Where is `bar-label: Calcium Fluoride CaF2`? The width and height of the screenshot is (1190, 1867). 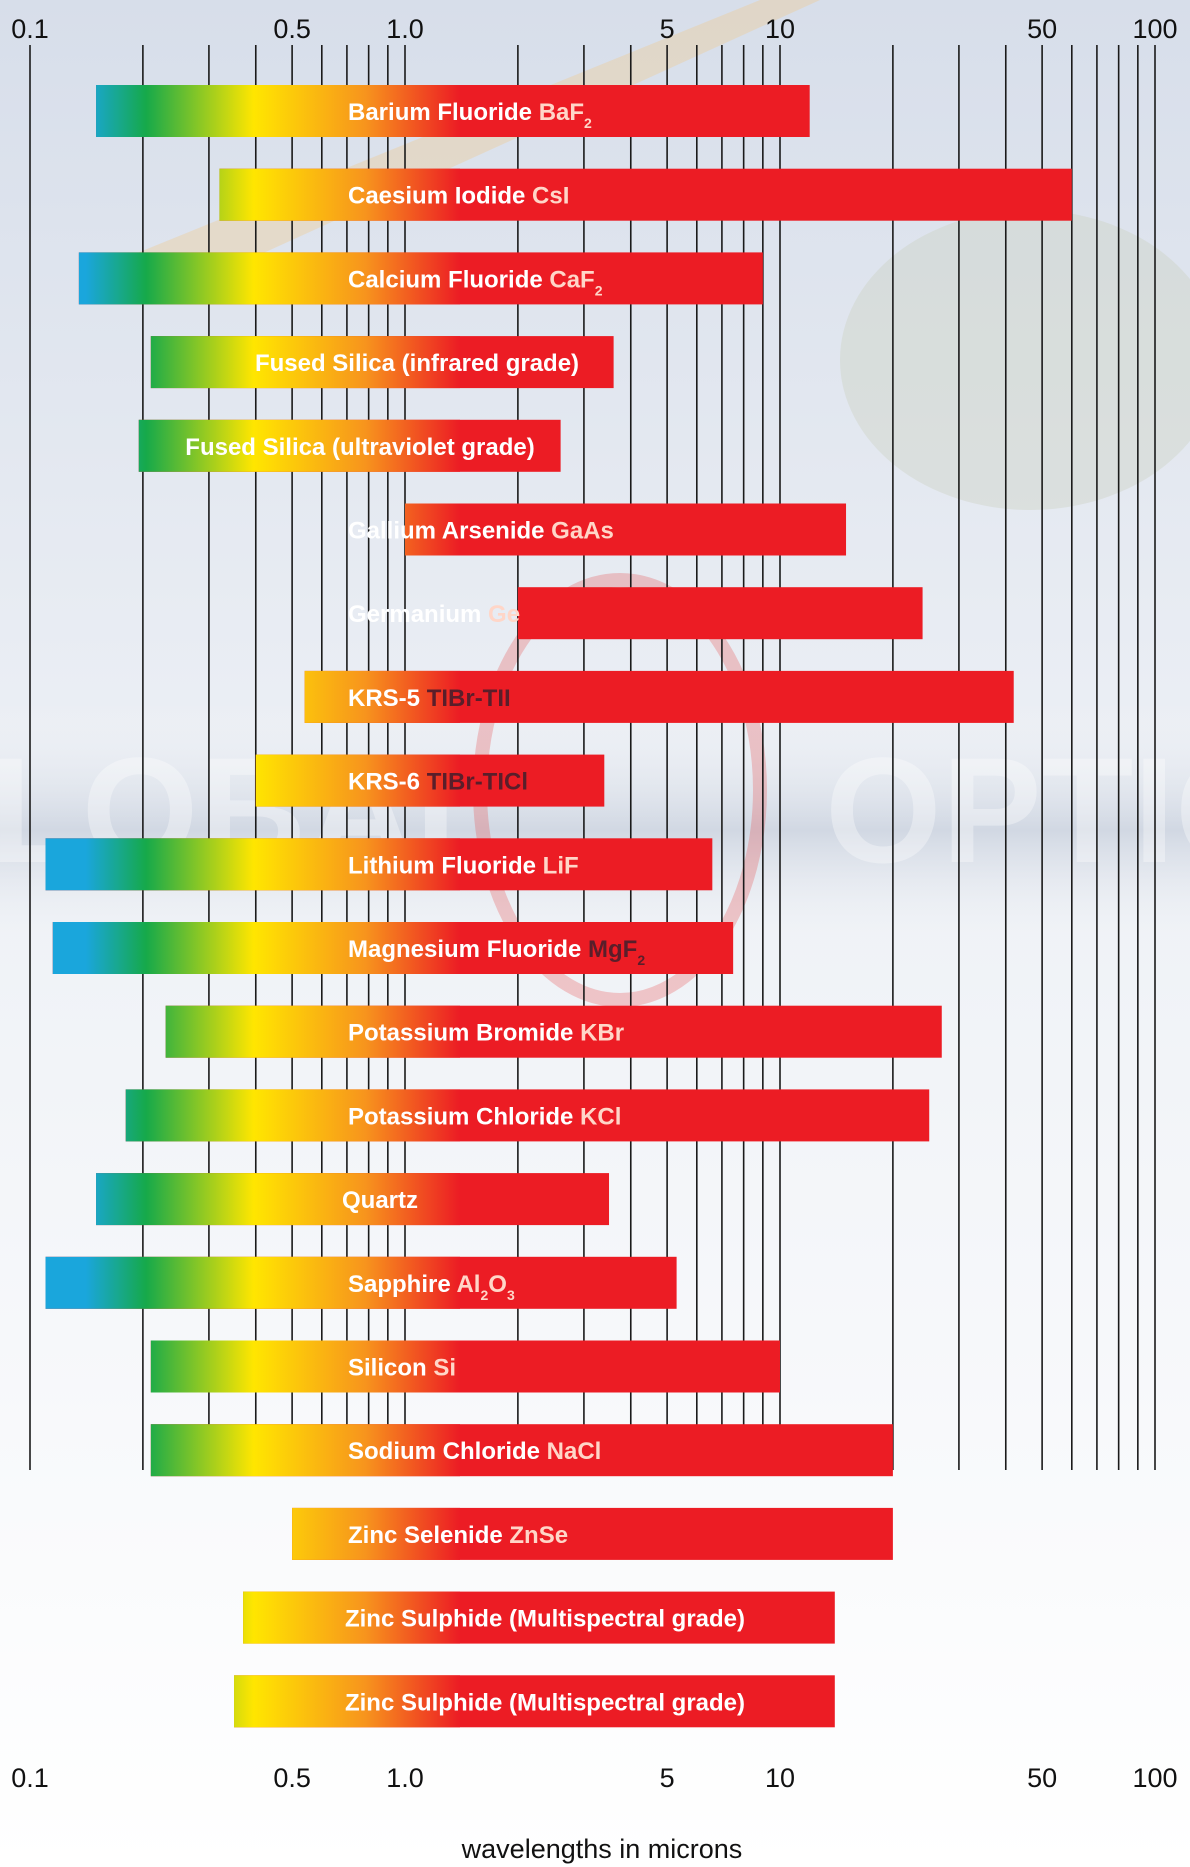 bar-label: Calcium Fluoride CaF2 is located at coordinates (475, 282).